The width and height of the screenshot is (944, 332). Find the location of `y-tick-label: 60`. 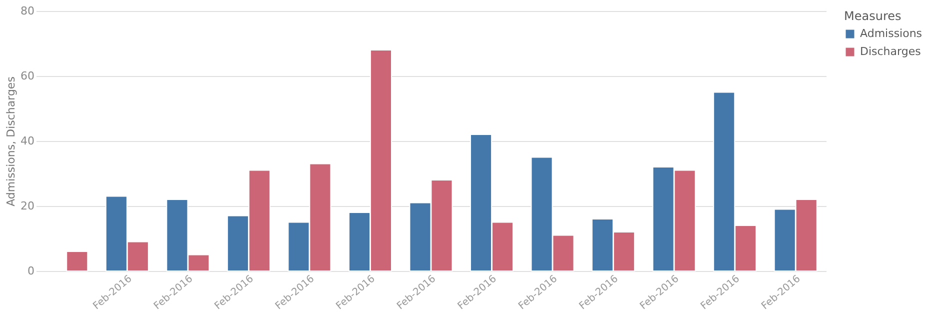

y-tick-label: 60 is located at coordinates (27, 76).